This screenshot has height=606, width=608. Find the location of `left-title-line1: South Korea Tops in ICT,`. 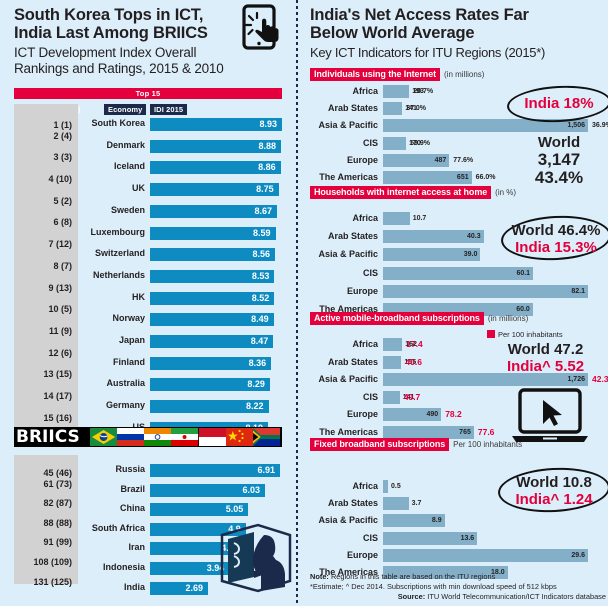

left-title-line1: South Korea Tops in ICT, is located at coordinates (109, 15).